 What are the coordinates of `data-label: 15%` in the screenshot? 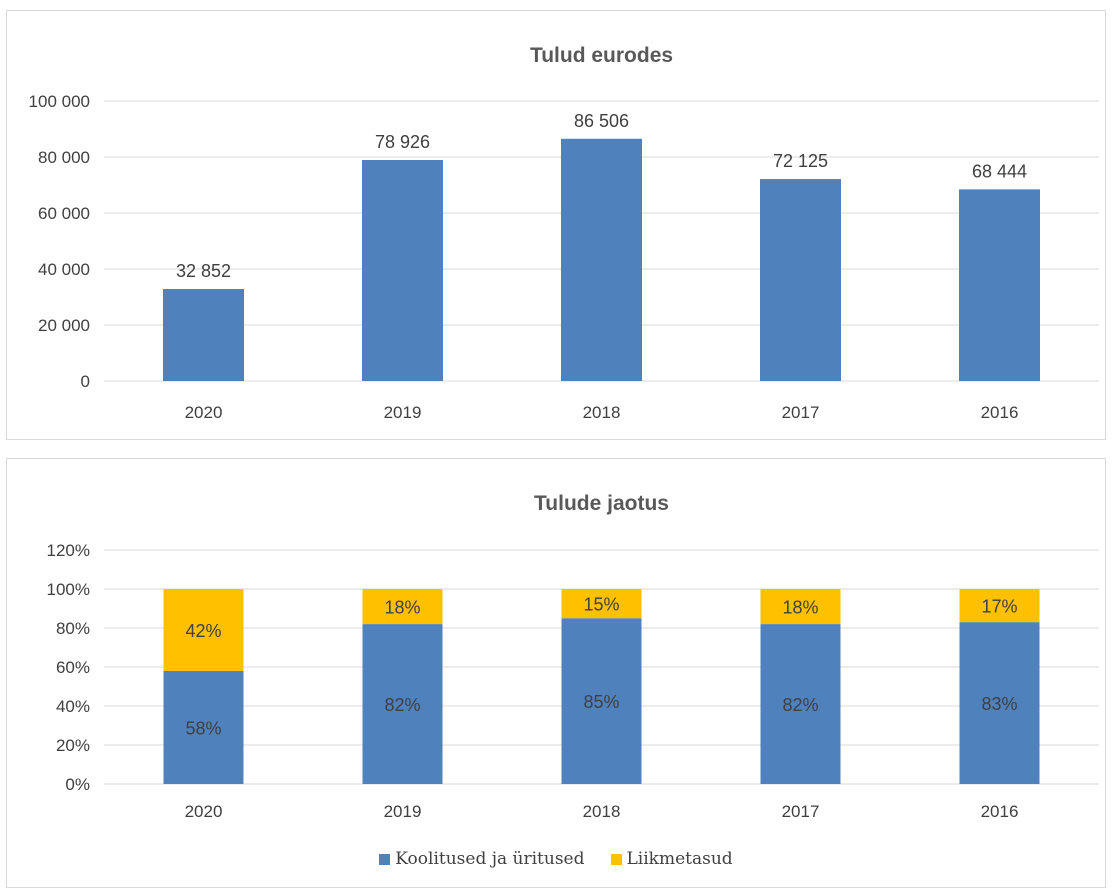 It's located at (601, 605).